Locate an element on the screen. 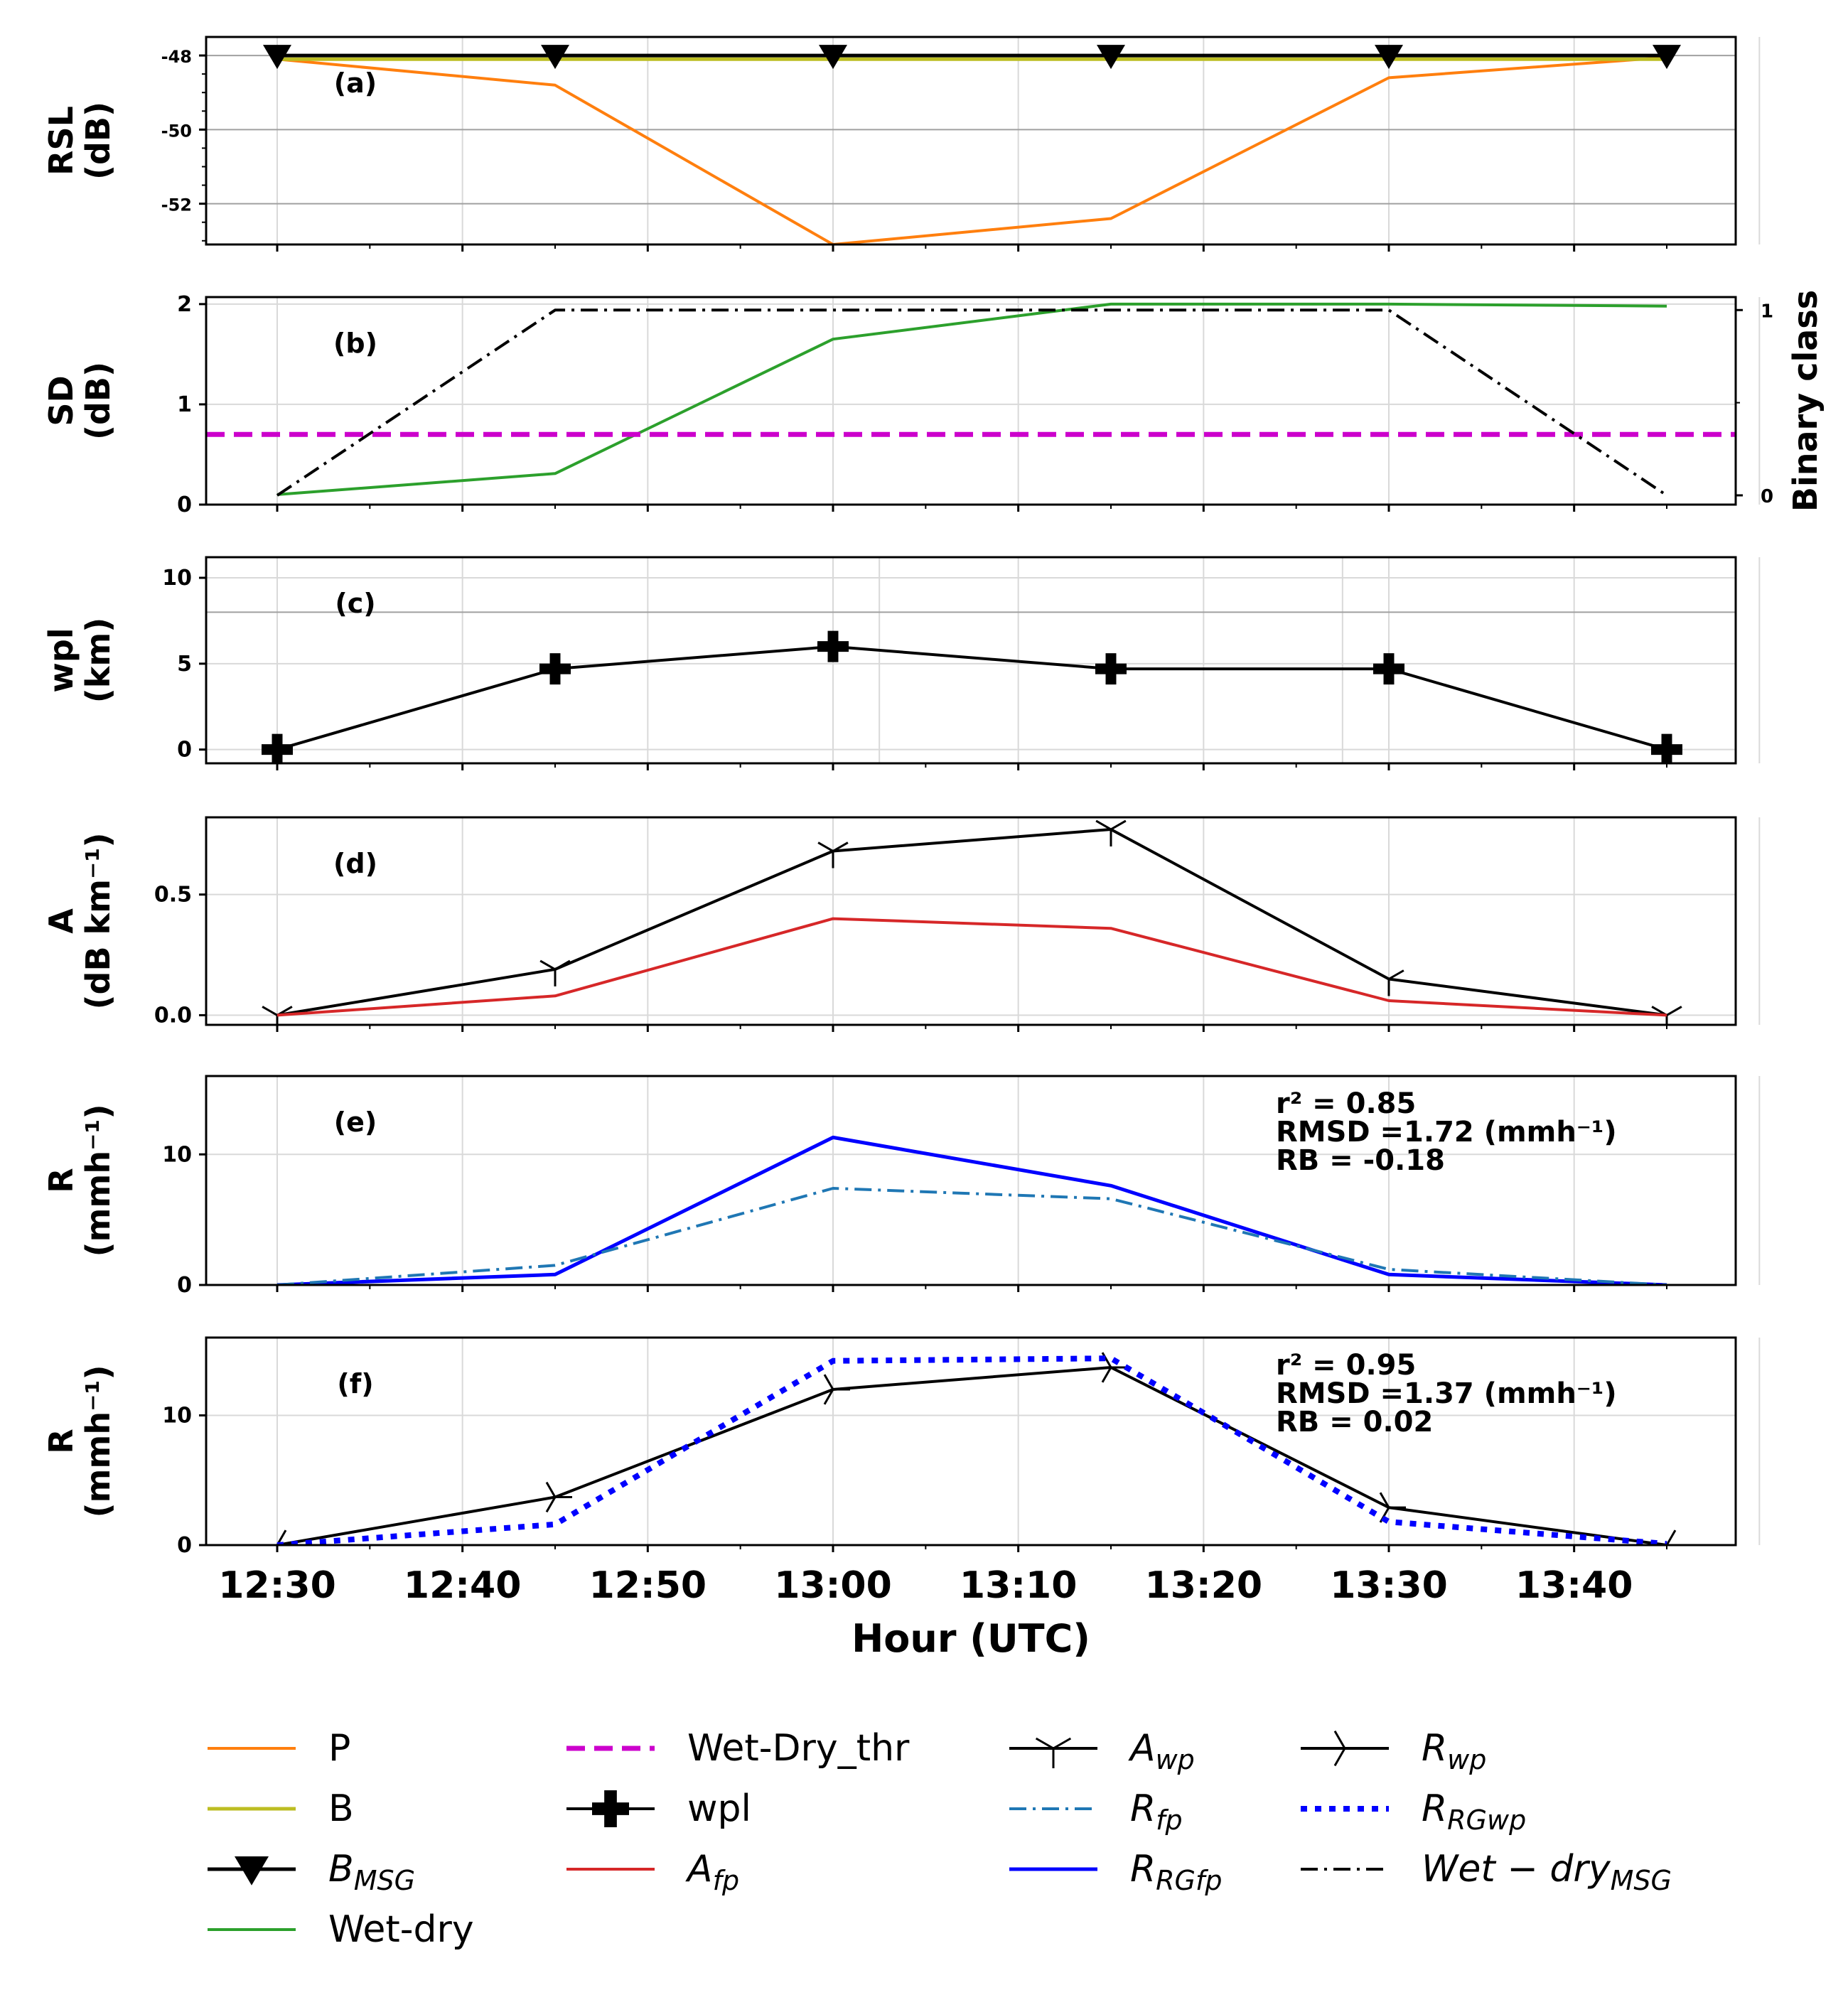  legend-item-Wet-dry: Wet-dry is located at coordinates (341, 1930).